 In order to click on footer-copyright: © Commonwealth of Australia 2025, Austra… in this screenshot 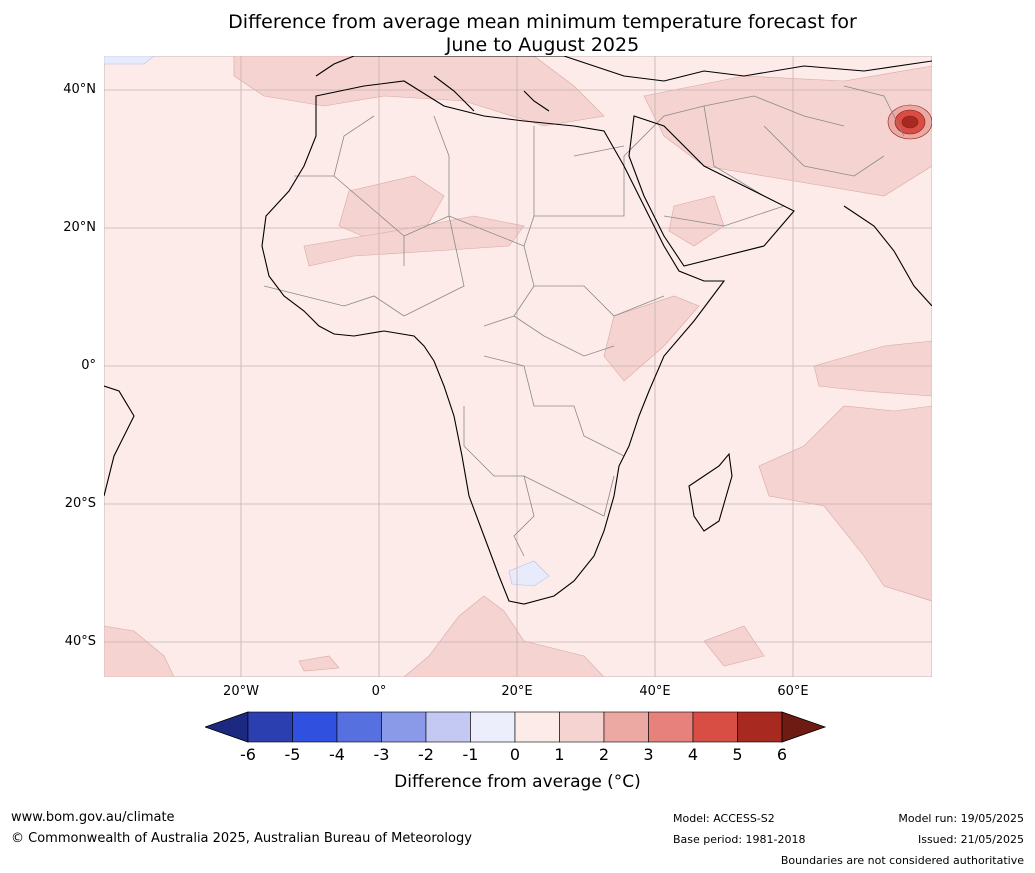, I will do `click(241, 838)`.